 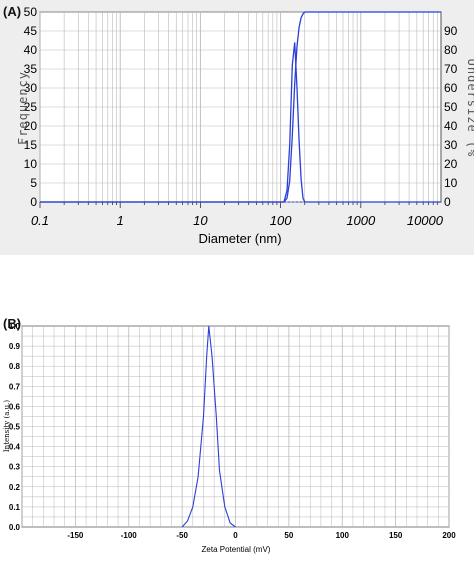 What do you see at coordinates (425, 220) in the screenshot?
I see `x-tick-label: 10000` at bounding box center [425, 220].